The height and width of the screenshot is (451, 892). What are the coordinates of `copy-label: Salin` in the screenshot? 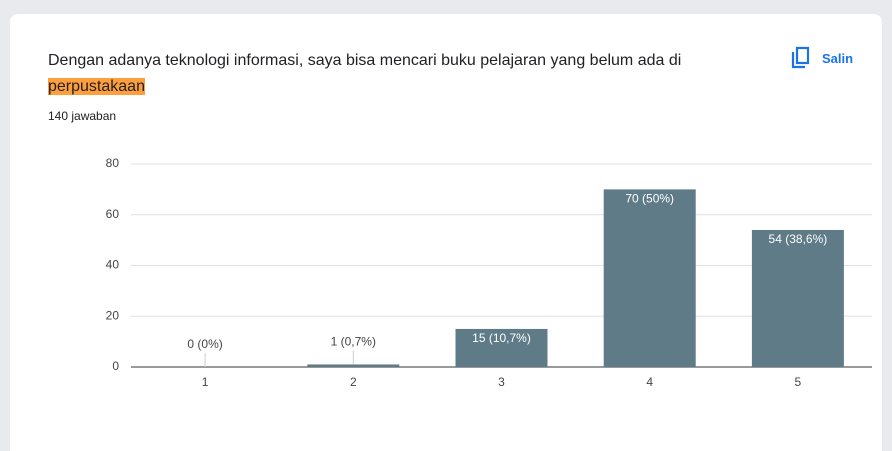 It's located at (838, 58).